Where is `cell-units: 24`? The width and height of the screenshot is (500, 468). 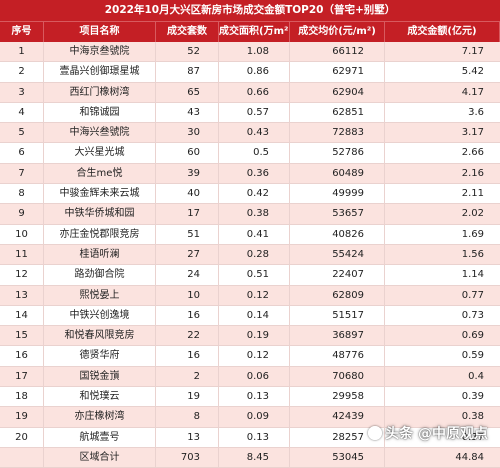
cell-units: 24 is located at coordinates (187, 275).